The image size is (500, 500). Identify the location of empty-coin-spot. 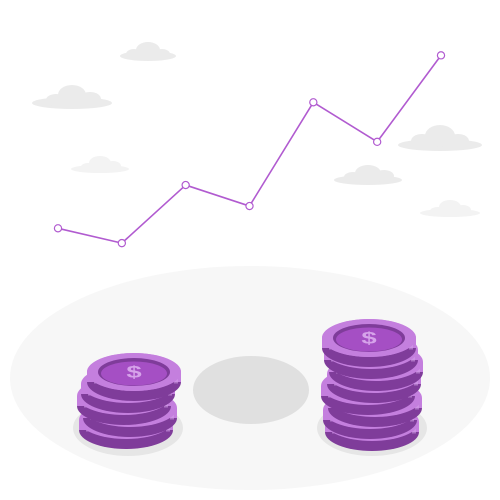
(251, 390).